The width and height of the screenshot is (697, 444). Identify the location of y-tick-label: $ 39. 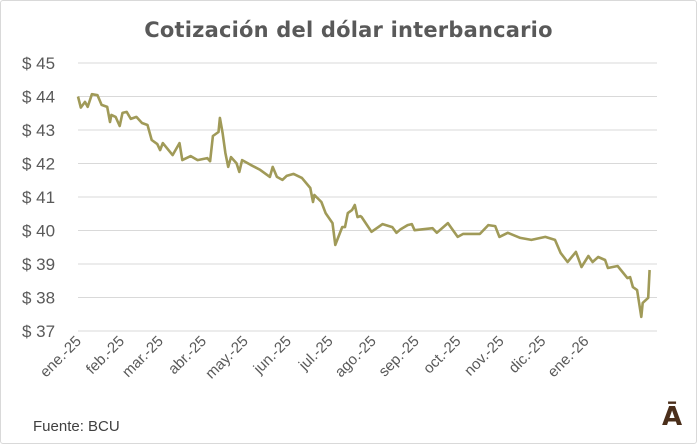
(38, 264).